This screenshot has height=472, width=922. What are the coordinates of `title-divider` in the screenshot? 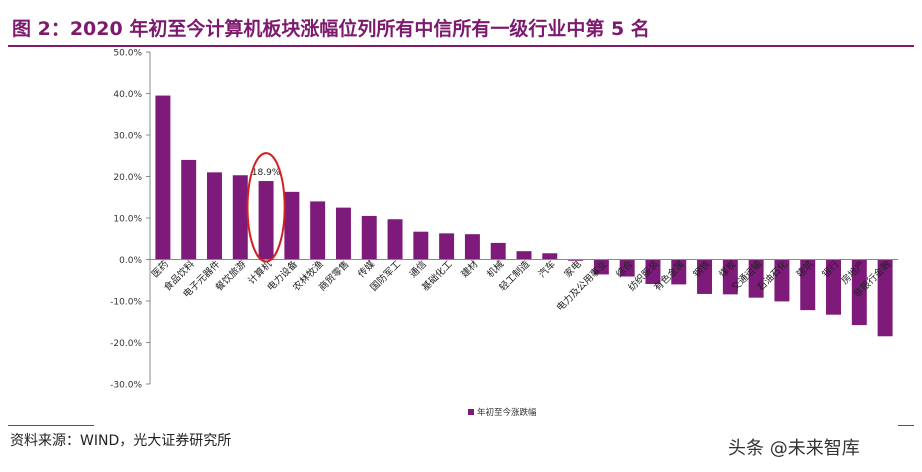 It's located at (461, 46).